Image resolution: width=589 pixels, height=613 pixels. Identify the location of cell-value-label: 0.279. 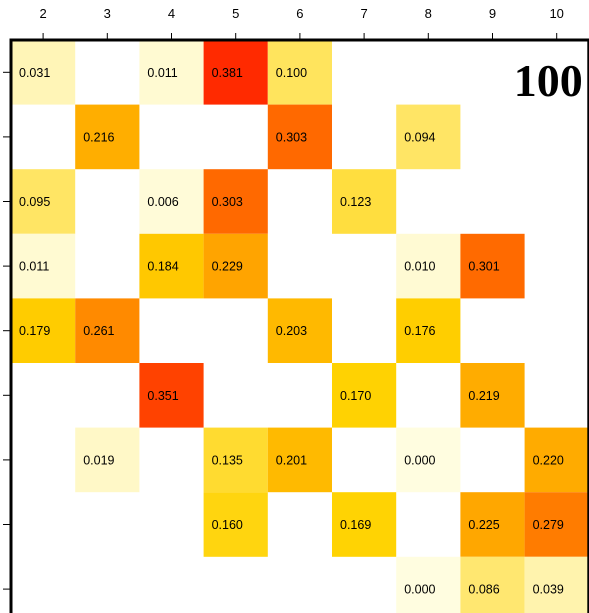
(548, 525).